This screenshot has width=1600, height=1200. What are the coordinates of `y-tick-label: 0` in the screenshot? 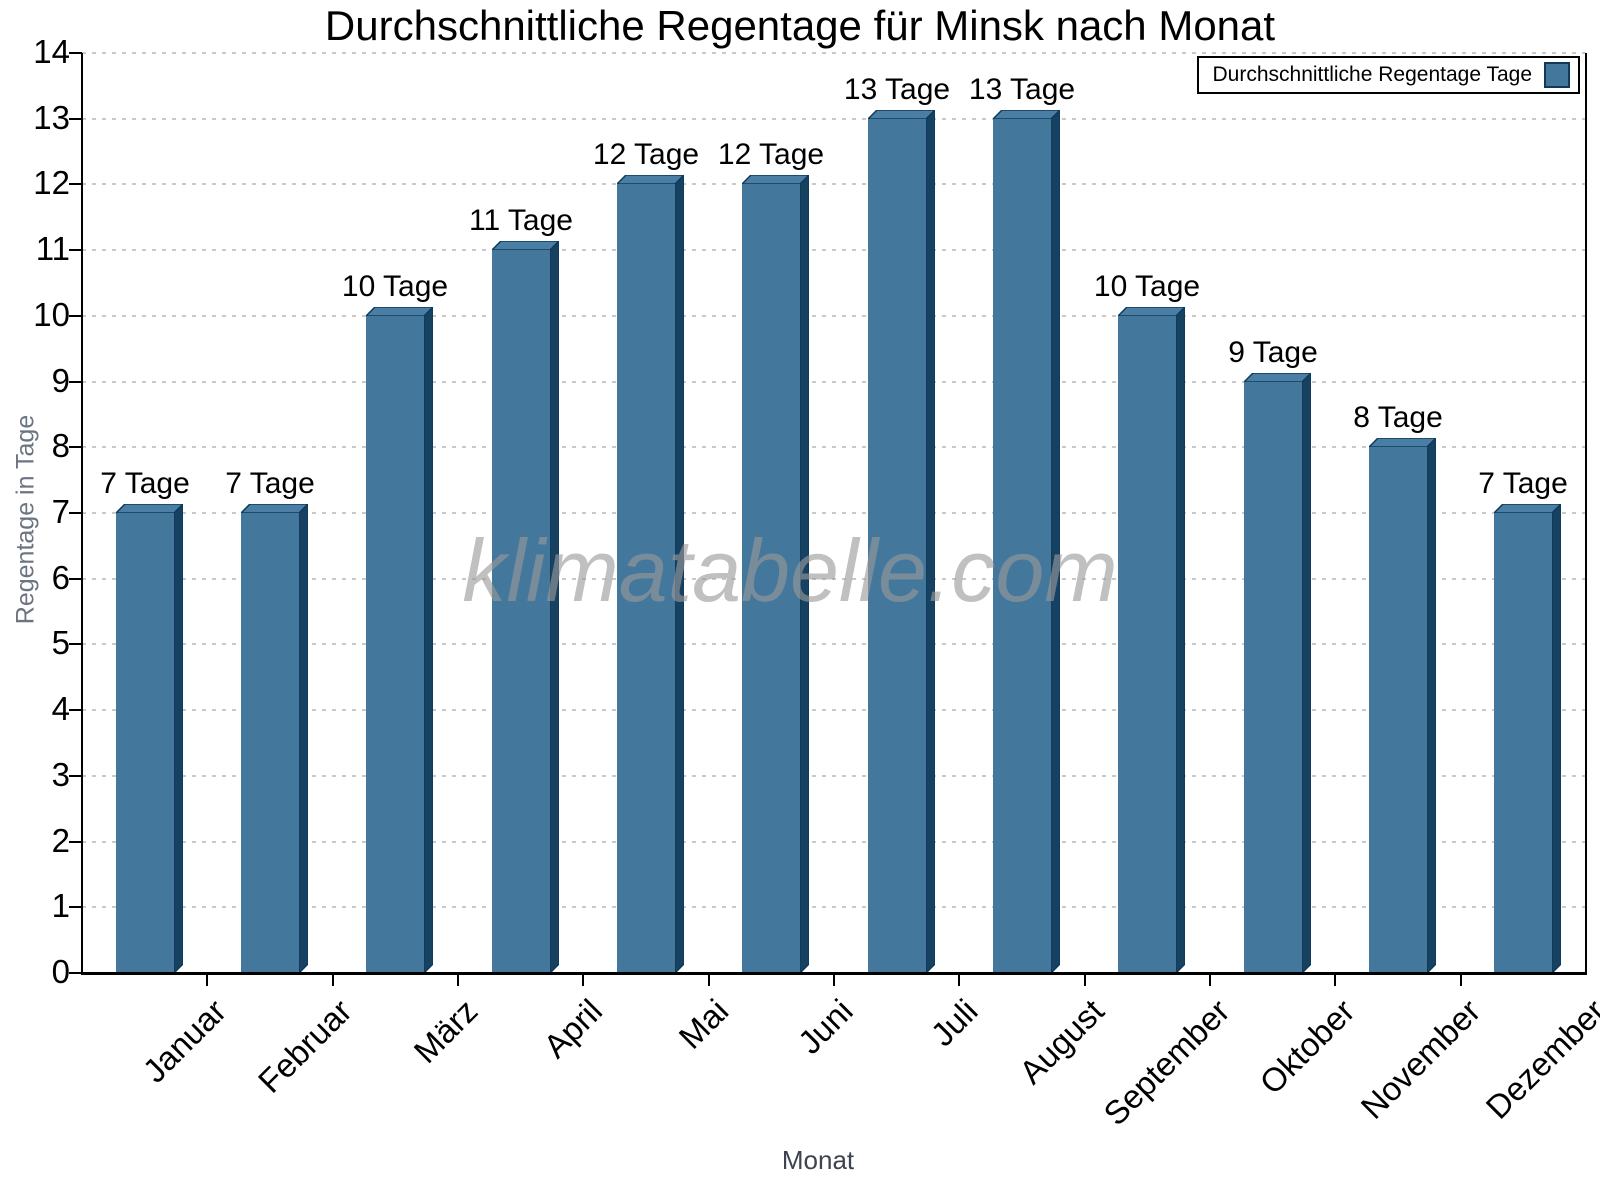 It's located at (60, 971).